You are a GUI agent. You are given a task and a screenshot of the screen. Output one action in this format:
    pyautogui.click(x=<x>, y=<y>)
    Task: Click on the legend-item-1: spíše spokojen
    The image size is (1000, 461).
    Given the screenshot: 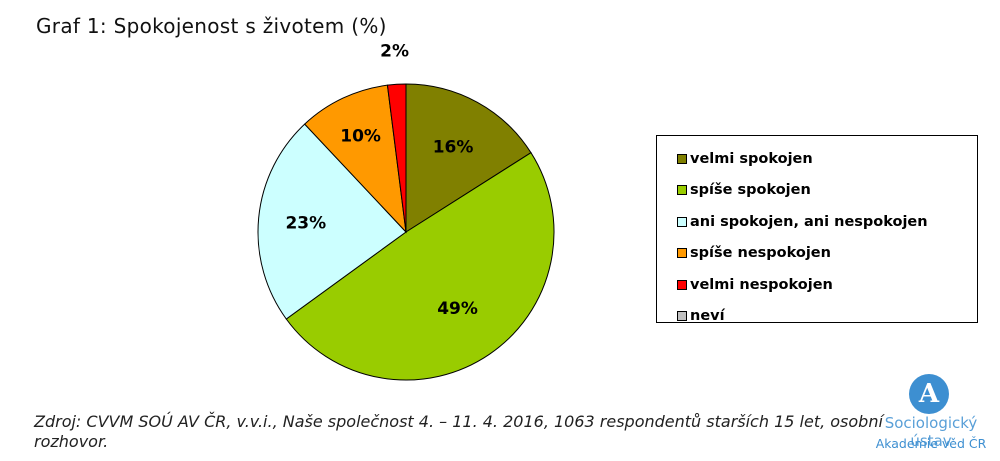 What is the action you would take?
    pyautogui.click(x=827, y=191)
    